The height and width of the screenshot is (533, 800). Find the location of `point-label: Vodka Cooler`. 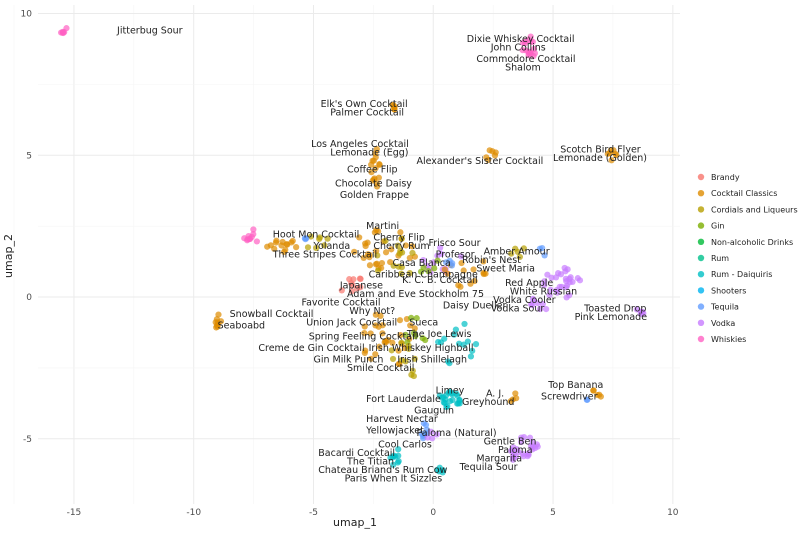

point-label: Vodka Cooler is located at coordinates (524, 300).